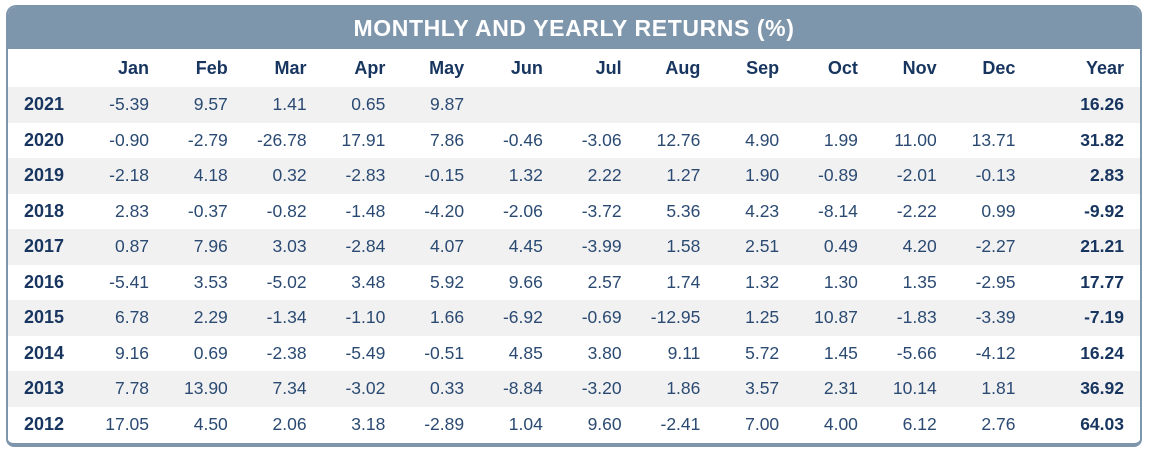 The width and height of the screenshot is (1149, 453). Describe the element at coordinates (210, 246) in the screenshot. I see `cell-2017-feb: 7.96` at that location.